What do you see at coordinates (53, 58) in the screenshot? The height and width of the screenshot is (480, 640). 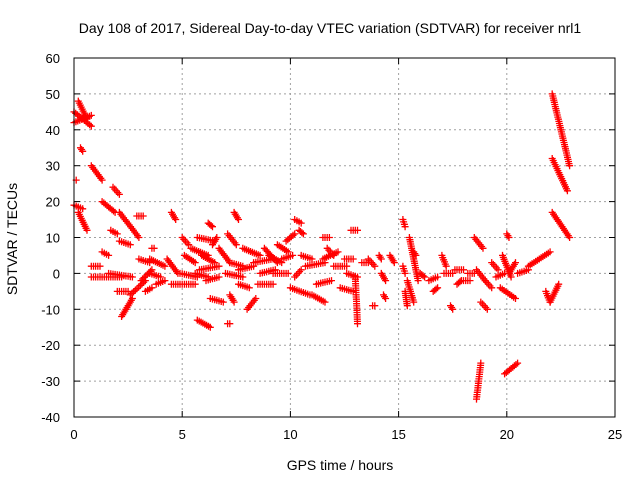 I see `y-tick-label: 60` at bounding box center [53, 58].